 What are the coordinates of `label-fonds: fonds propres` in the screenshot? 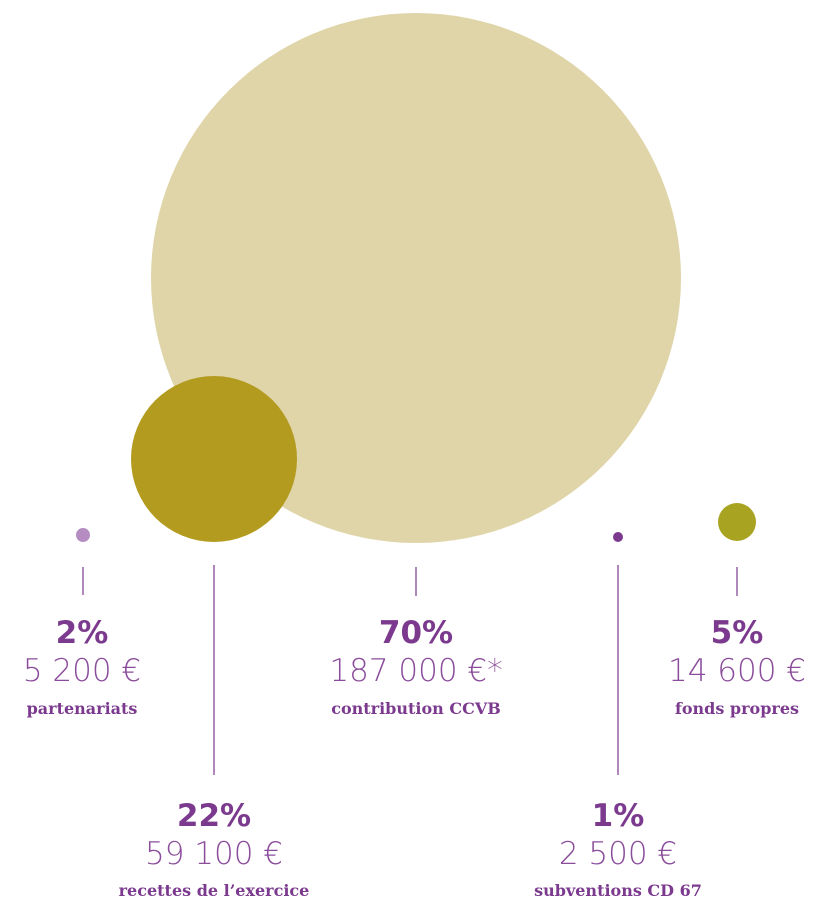 It's located at (737, 708).